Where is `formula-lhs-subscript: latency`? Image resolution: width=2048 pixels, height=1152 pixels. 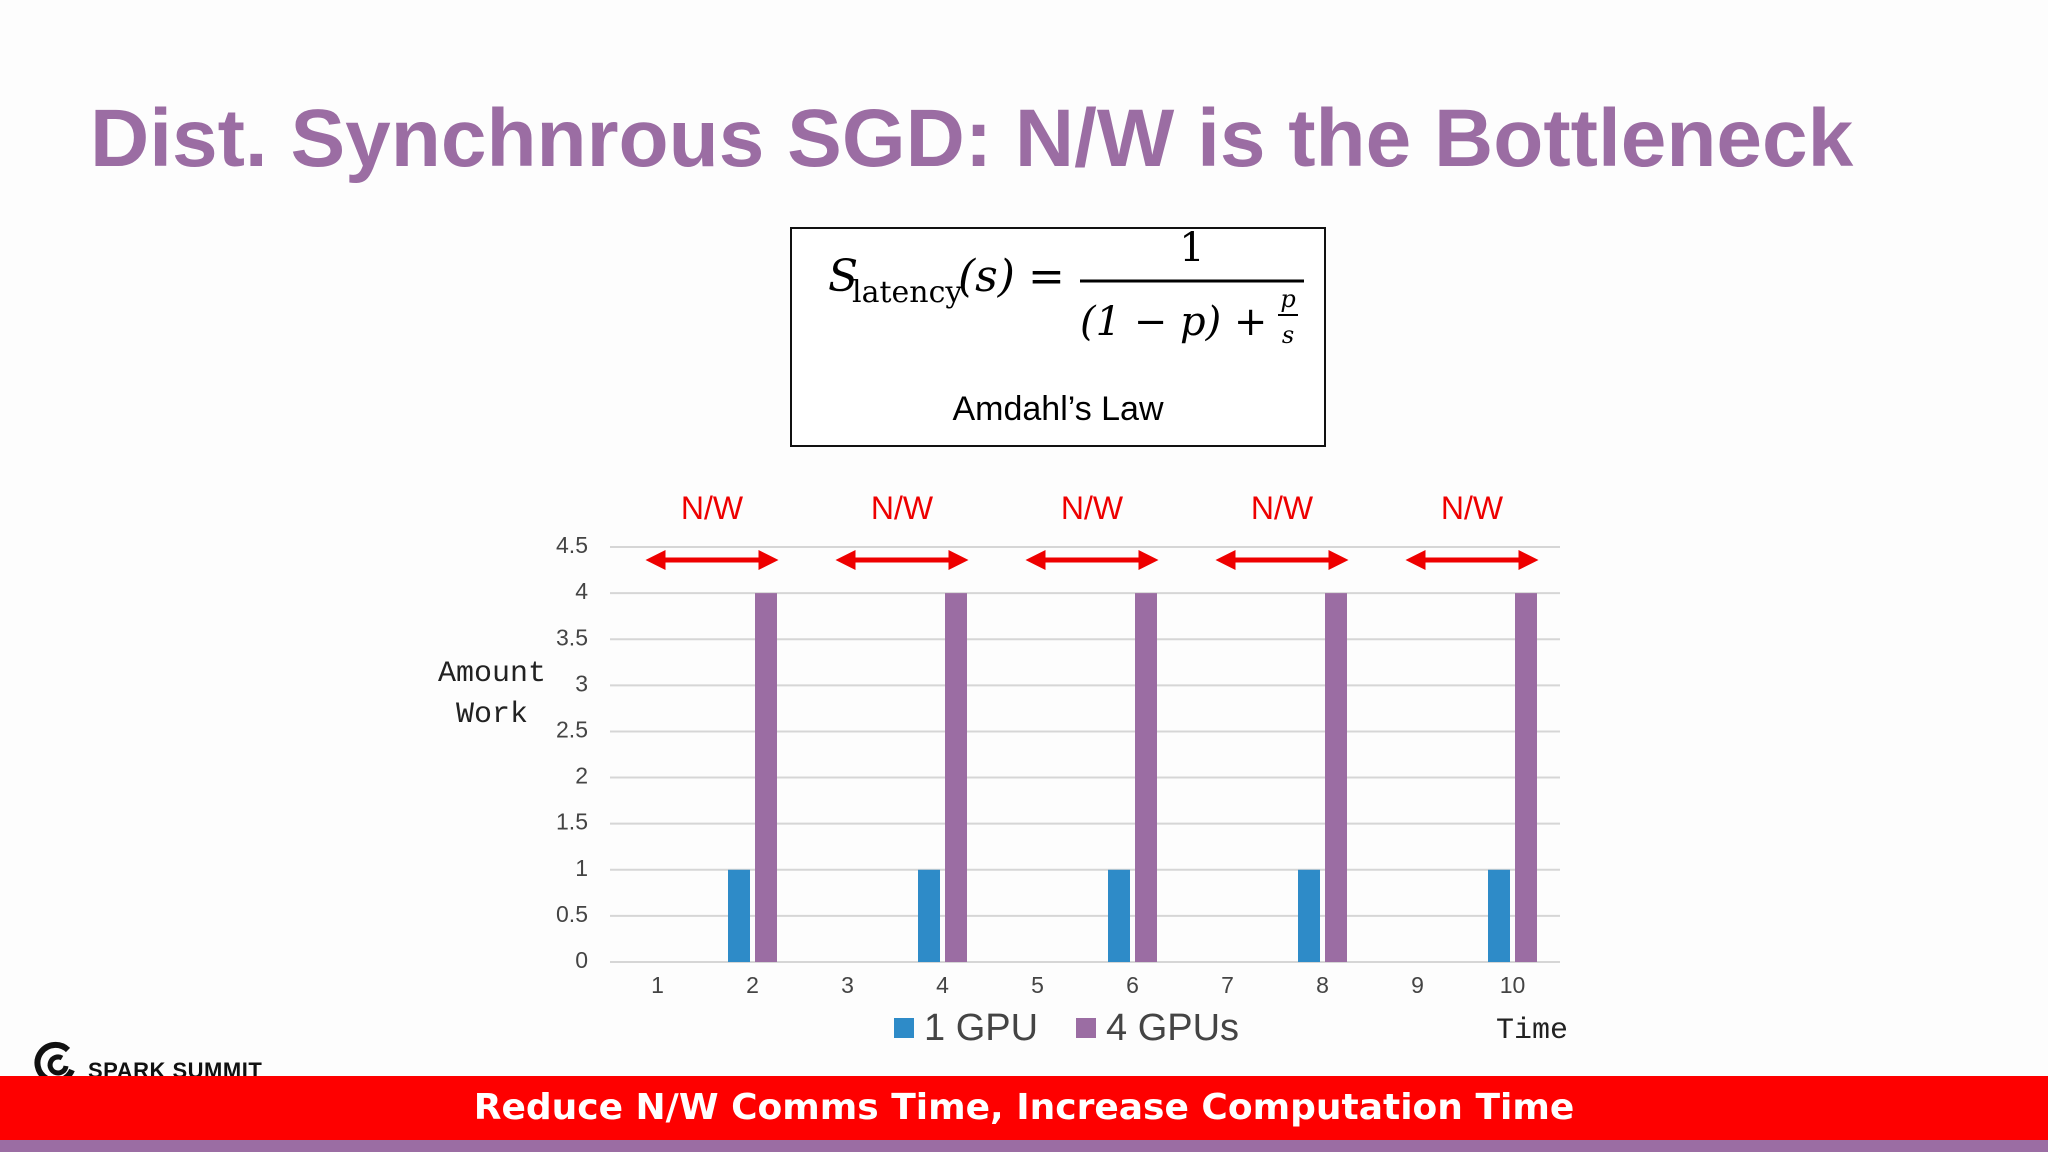 formula-lhs-subscript: latency is located at coordinates (907, 292).